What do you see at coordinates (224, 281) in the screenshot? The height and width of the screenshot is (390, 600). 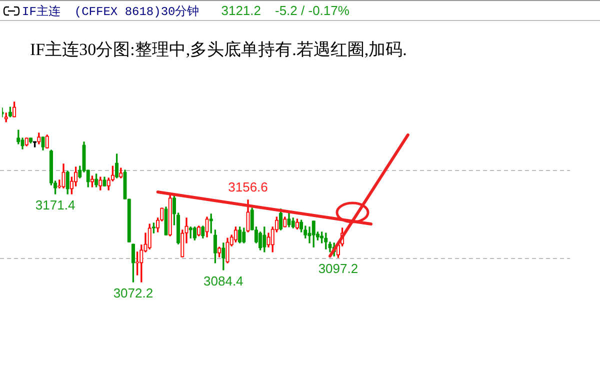 I see `annotation: 3084.4` at bounding box center [224, 281].